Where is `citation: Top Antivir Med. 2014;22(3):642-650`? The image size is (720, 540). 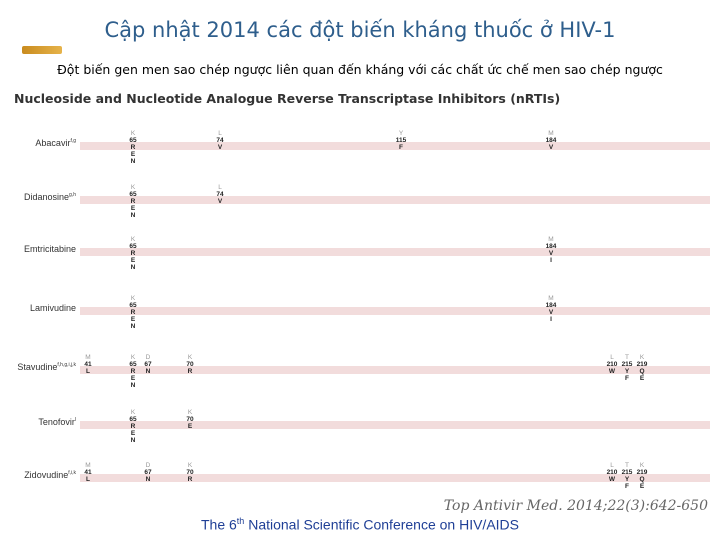
citation: Top Antivir Med. 2014;22(3):642-650 is located at coordinates (575, 506).